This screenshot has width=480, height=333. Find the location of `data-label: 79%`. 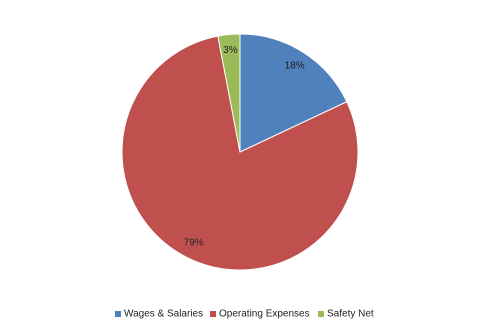

data-label: 79% is located at coordinates (194, 243).